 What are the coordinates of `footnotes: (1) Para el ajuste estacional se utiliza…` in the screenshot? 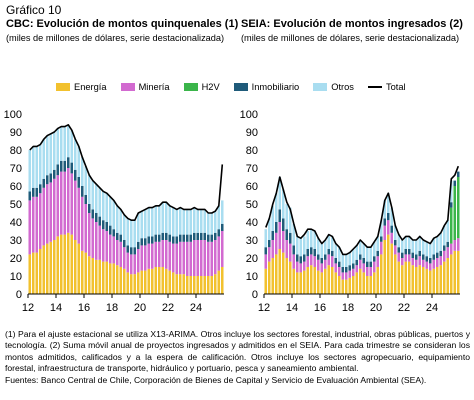 It's located at (237, 357).